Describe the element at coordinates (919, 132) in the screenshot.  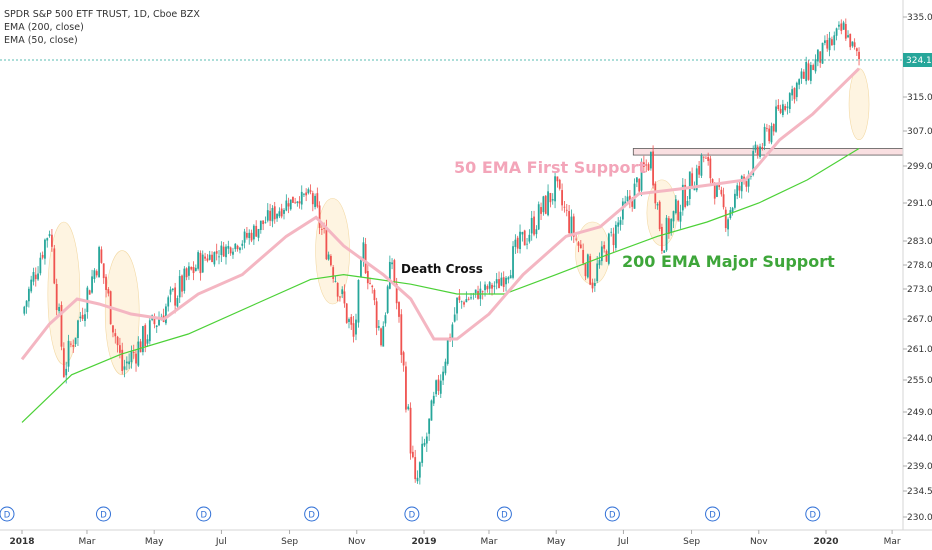
I see `y-tick-label: 307.00` at that location.